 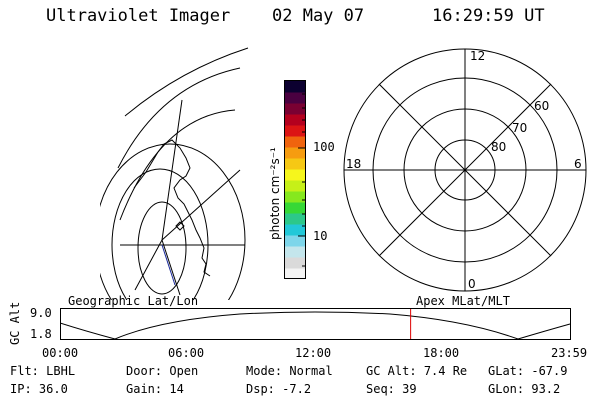 I want to click on colorbar, so click(x=295, y=180).